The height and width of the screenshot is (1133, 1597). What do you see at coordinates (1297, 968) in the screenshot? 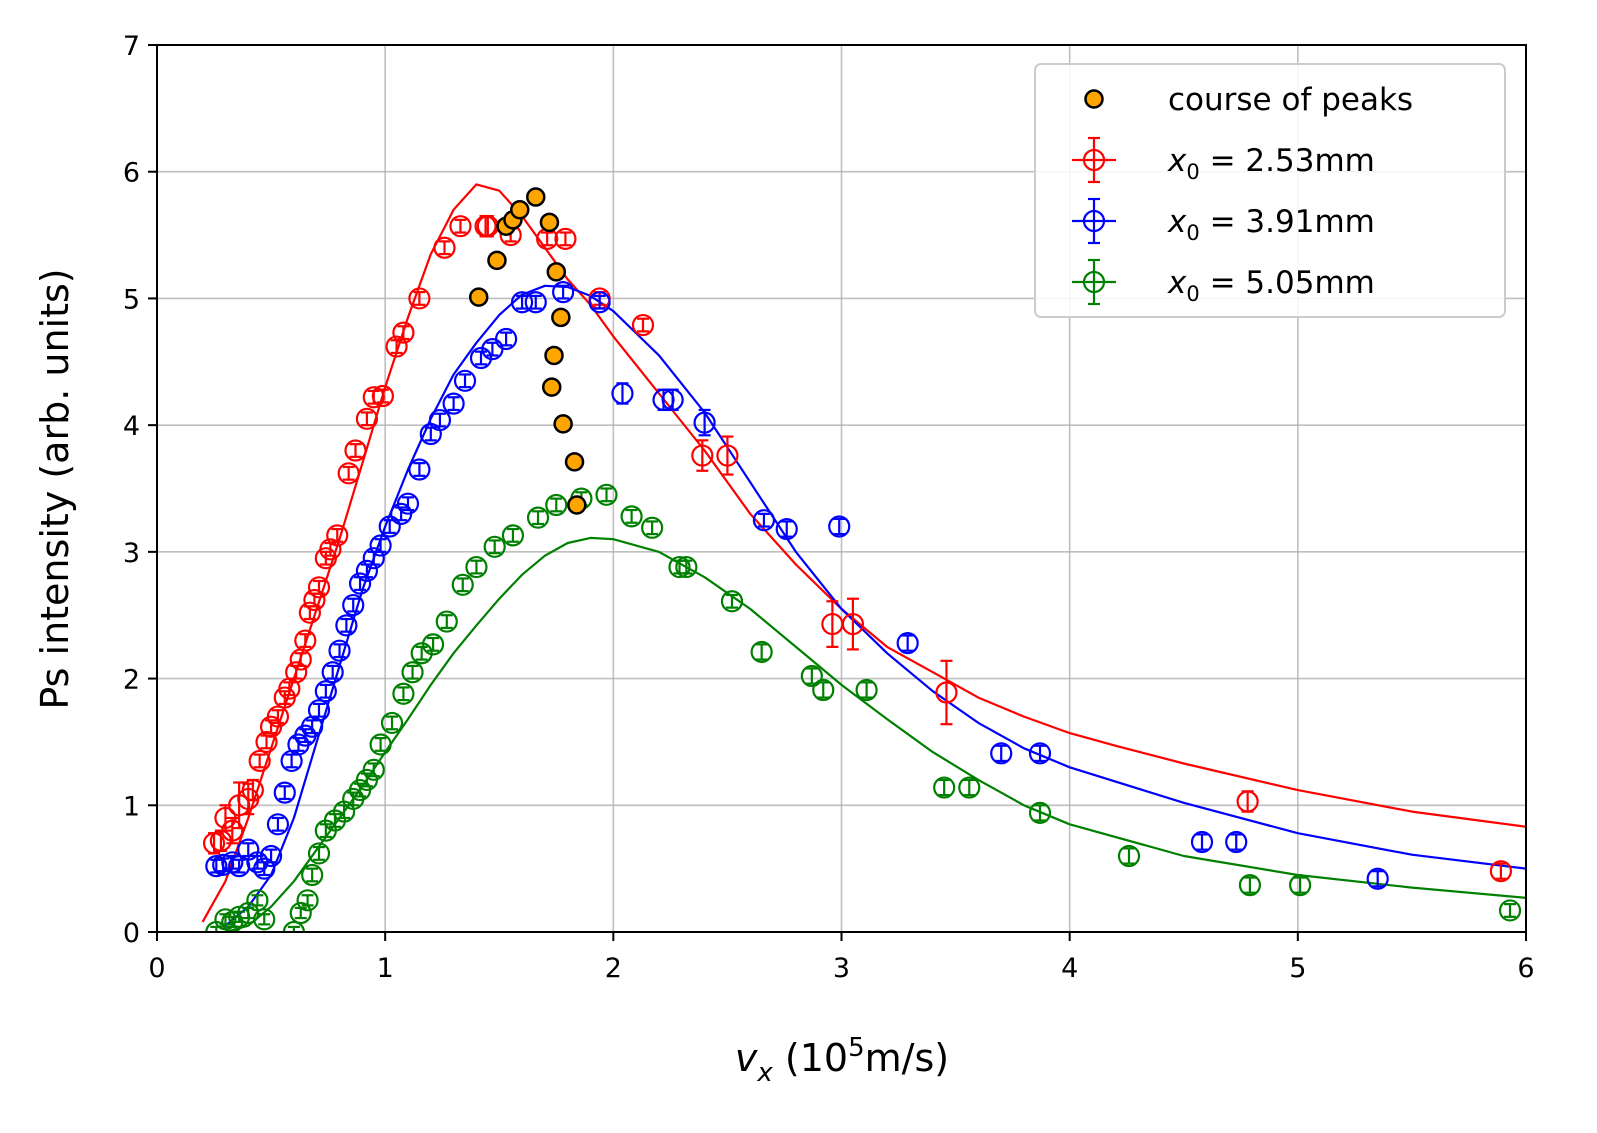
I see `x-tick-label: 5` at bounding box center [1297, 968].